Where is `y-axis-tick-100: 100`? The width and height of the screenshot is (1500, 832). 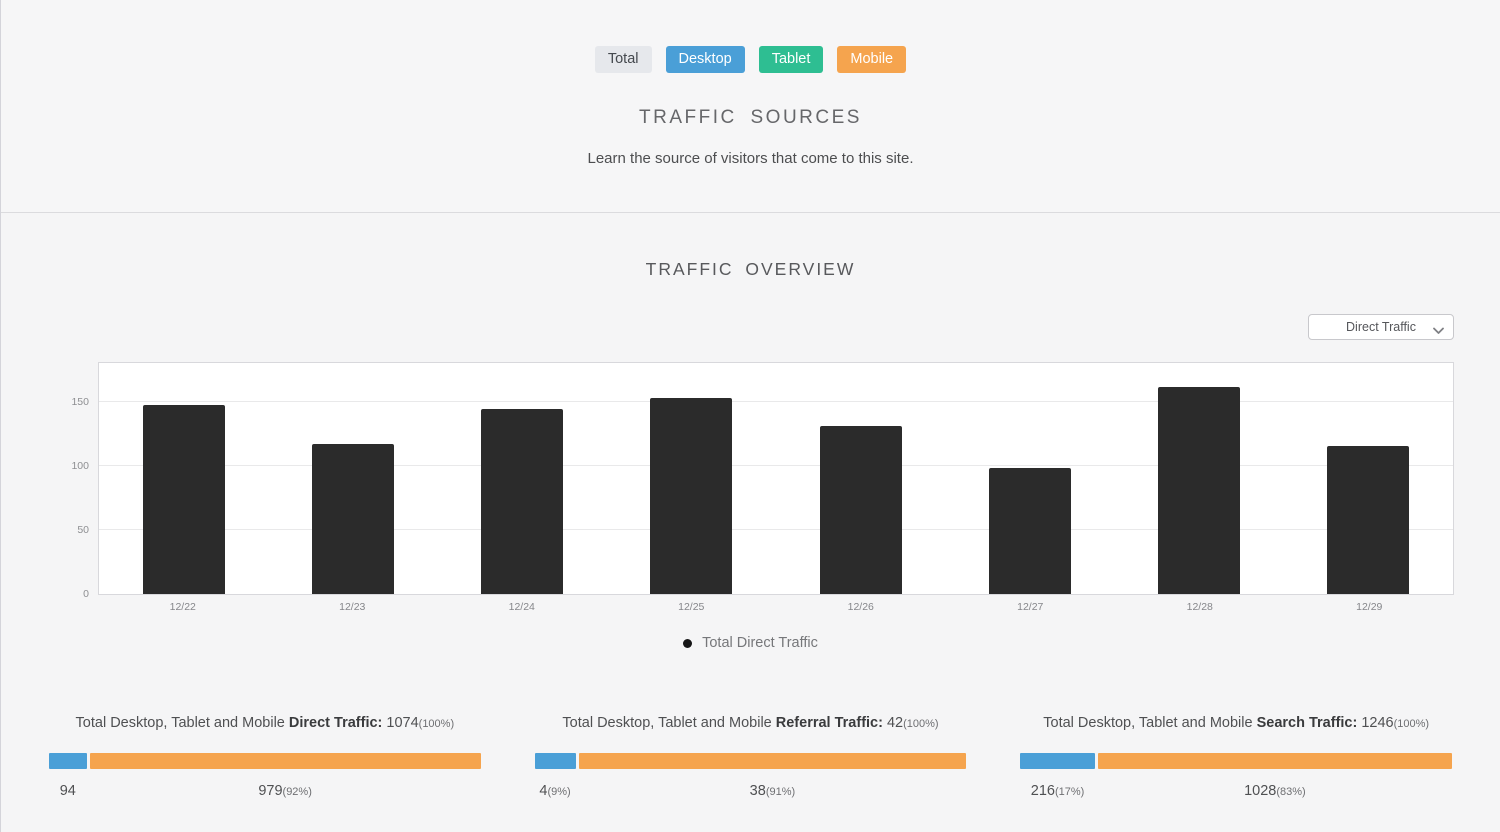 y-axis-tick-100: 100 is located at coordinates (80, 465).